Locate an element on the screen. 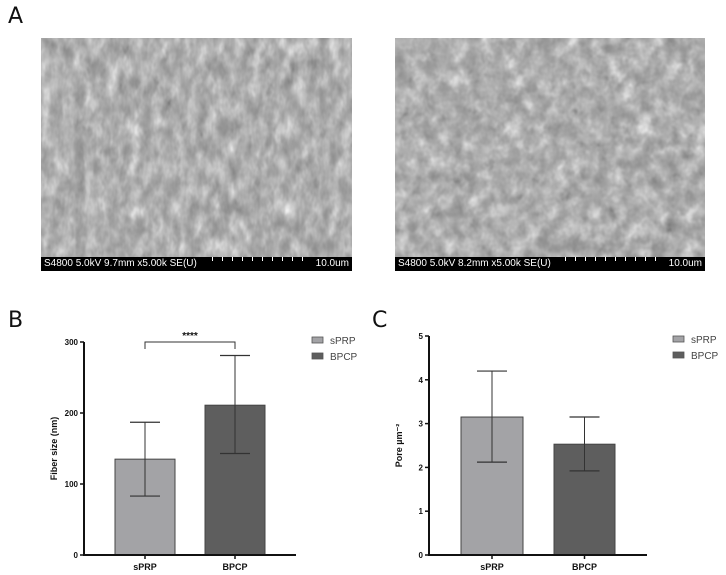 This screenshot has width=726, height=575. chart-c-legend-label: sPRP is located at coordinates (704, 340).